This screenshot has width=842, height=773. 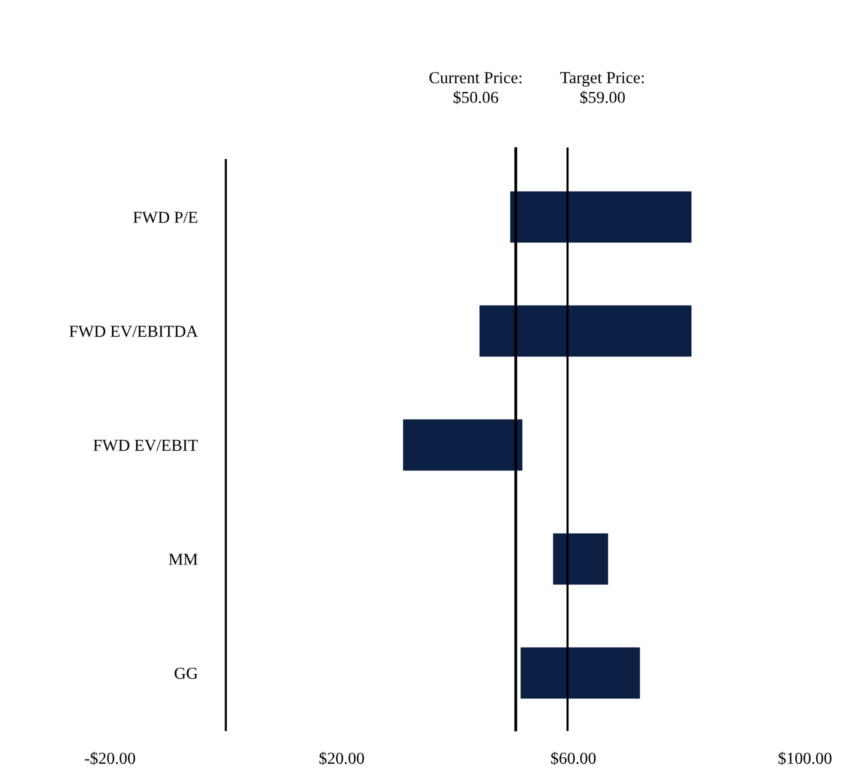 I want to click on x-tick-label: $100.00, so click(x=805, y=759).